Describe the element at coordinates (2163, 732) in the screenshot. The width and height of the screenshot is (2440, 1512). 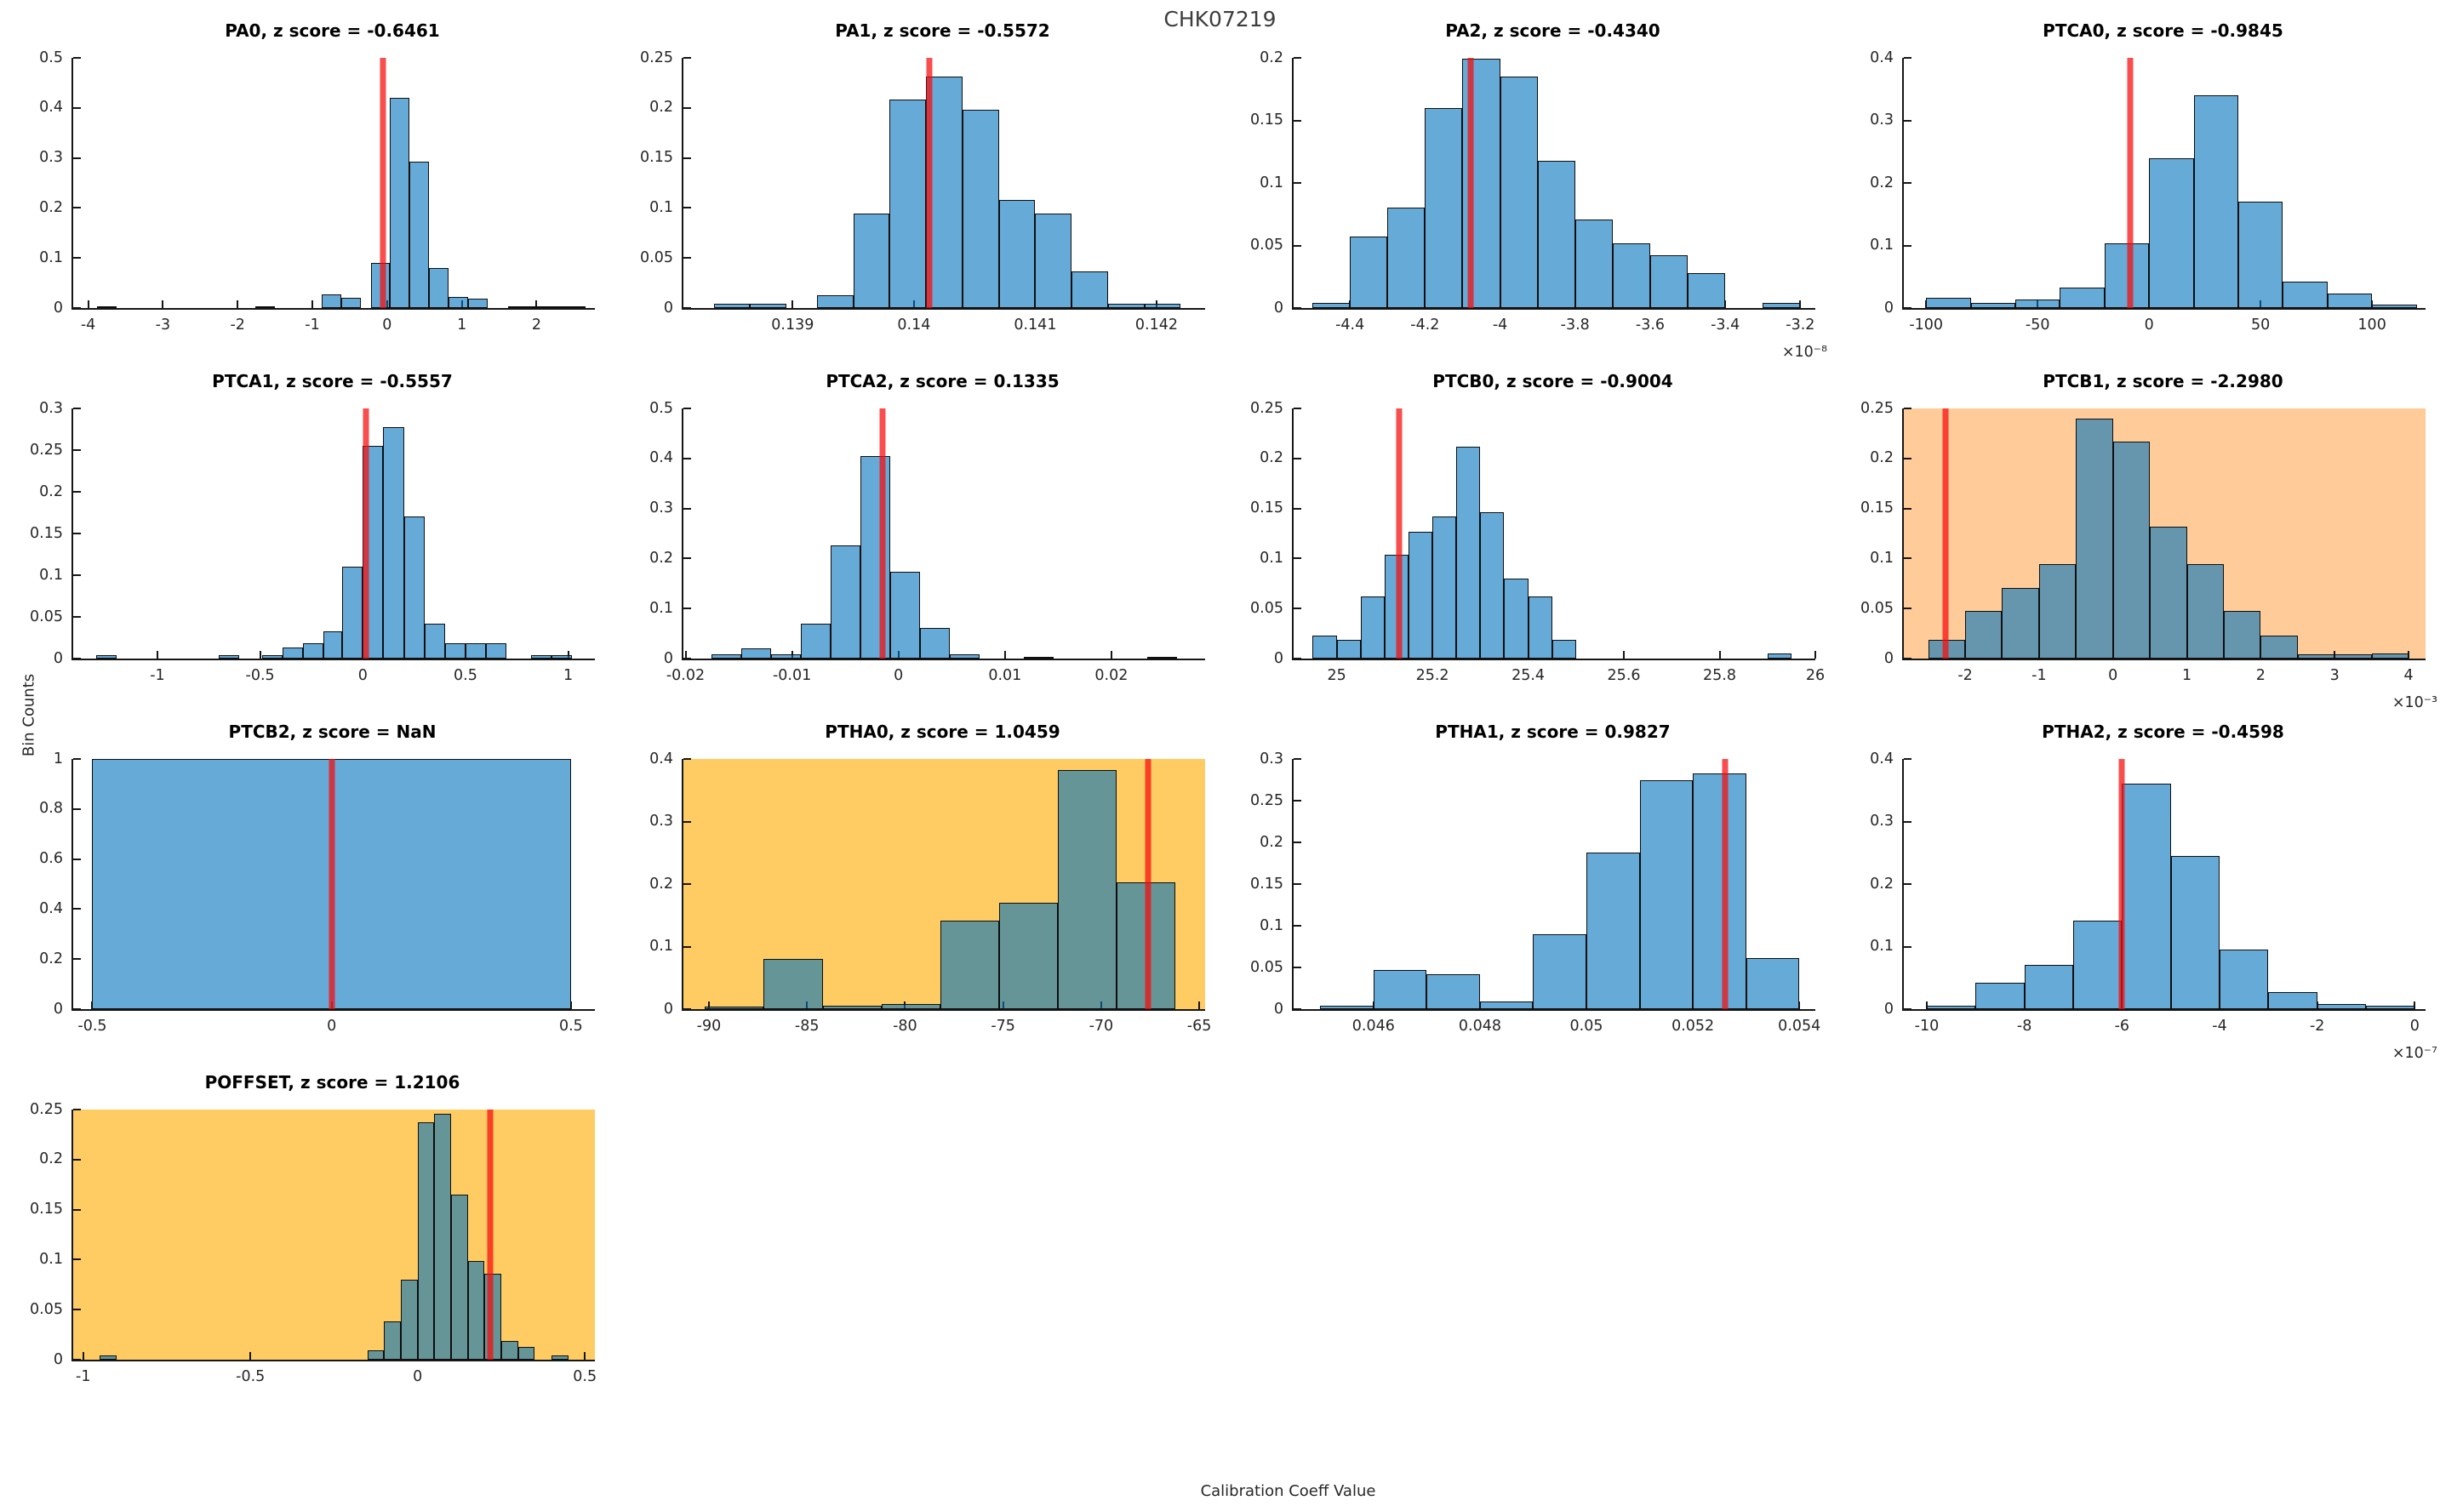
I see `subplot-title: PTHA2, z score = -0.4598` at that location.